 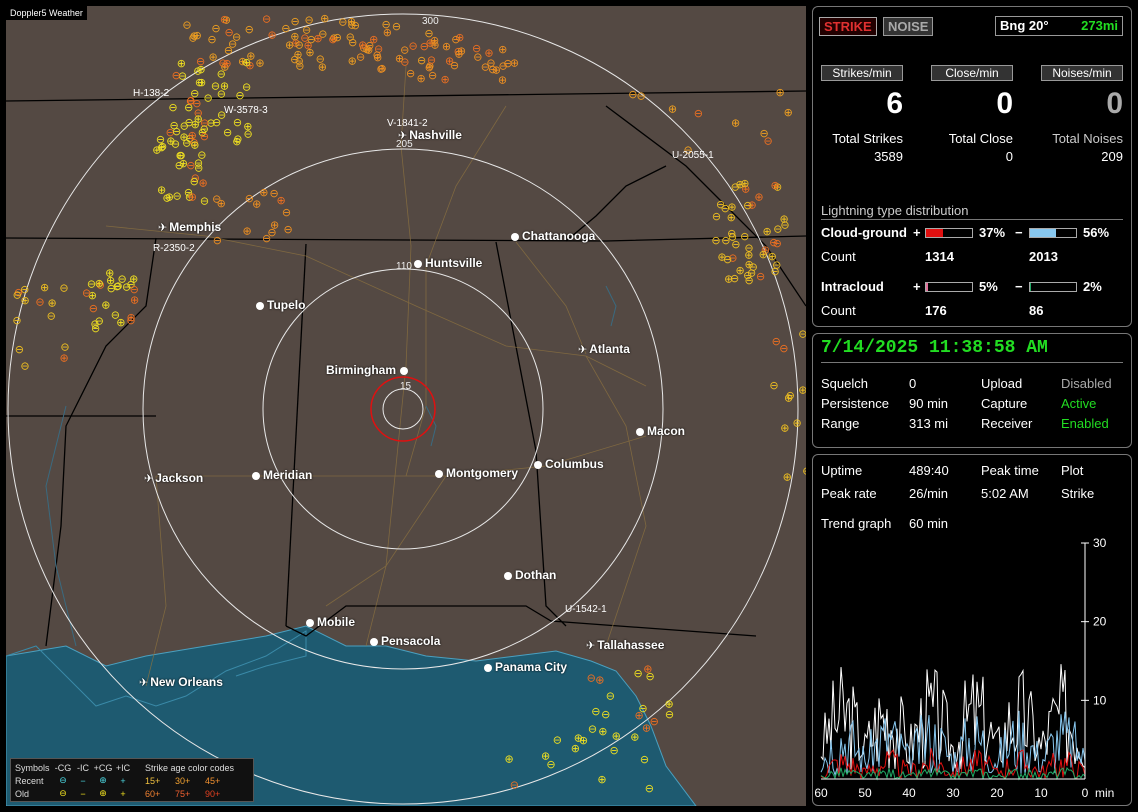 What do you see at coordinates (1100, 700) in the screenshot?
I see `y-tick-label: 10` at bounding box center [1100, 700].